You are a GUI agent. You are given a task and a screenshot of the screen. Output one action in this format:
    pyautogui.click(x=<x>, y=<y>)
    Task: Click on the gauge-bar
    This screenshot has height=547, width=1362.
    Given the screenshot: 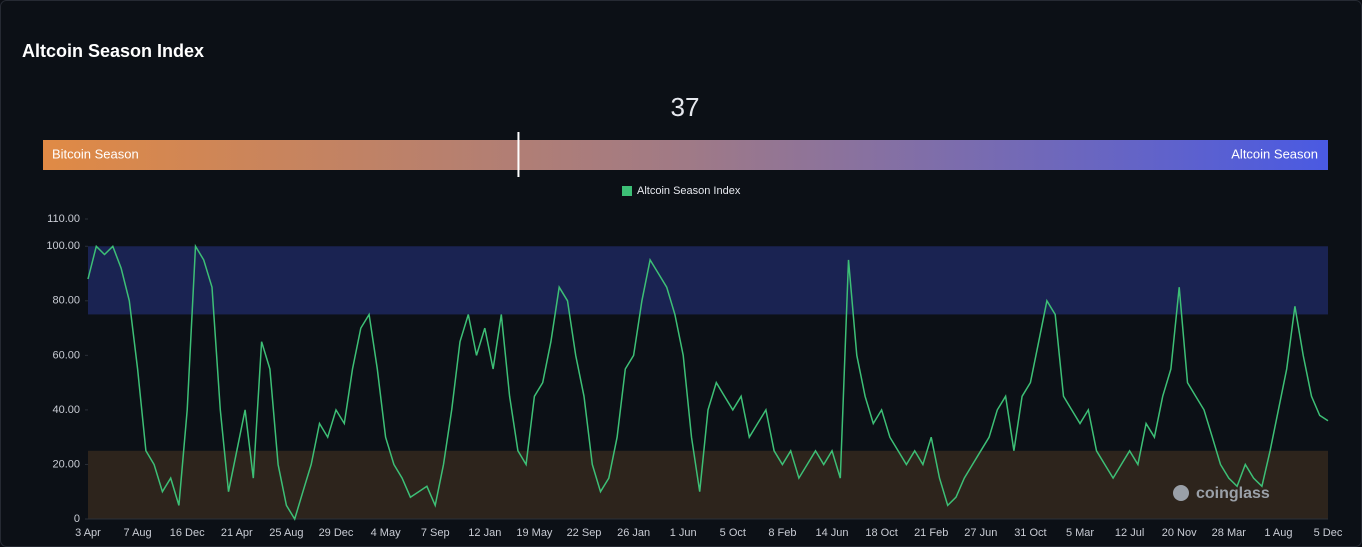 What is the action you would take?
    pyautogui.click(x=685, y=155)
    